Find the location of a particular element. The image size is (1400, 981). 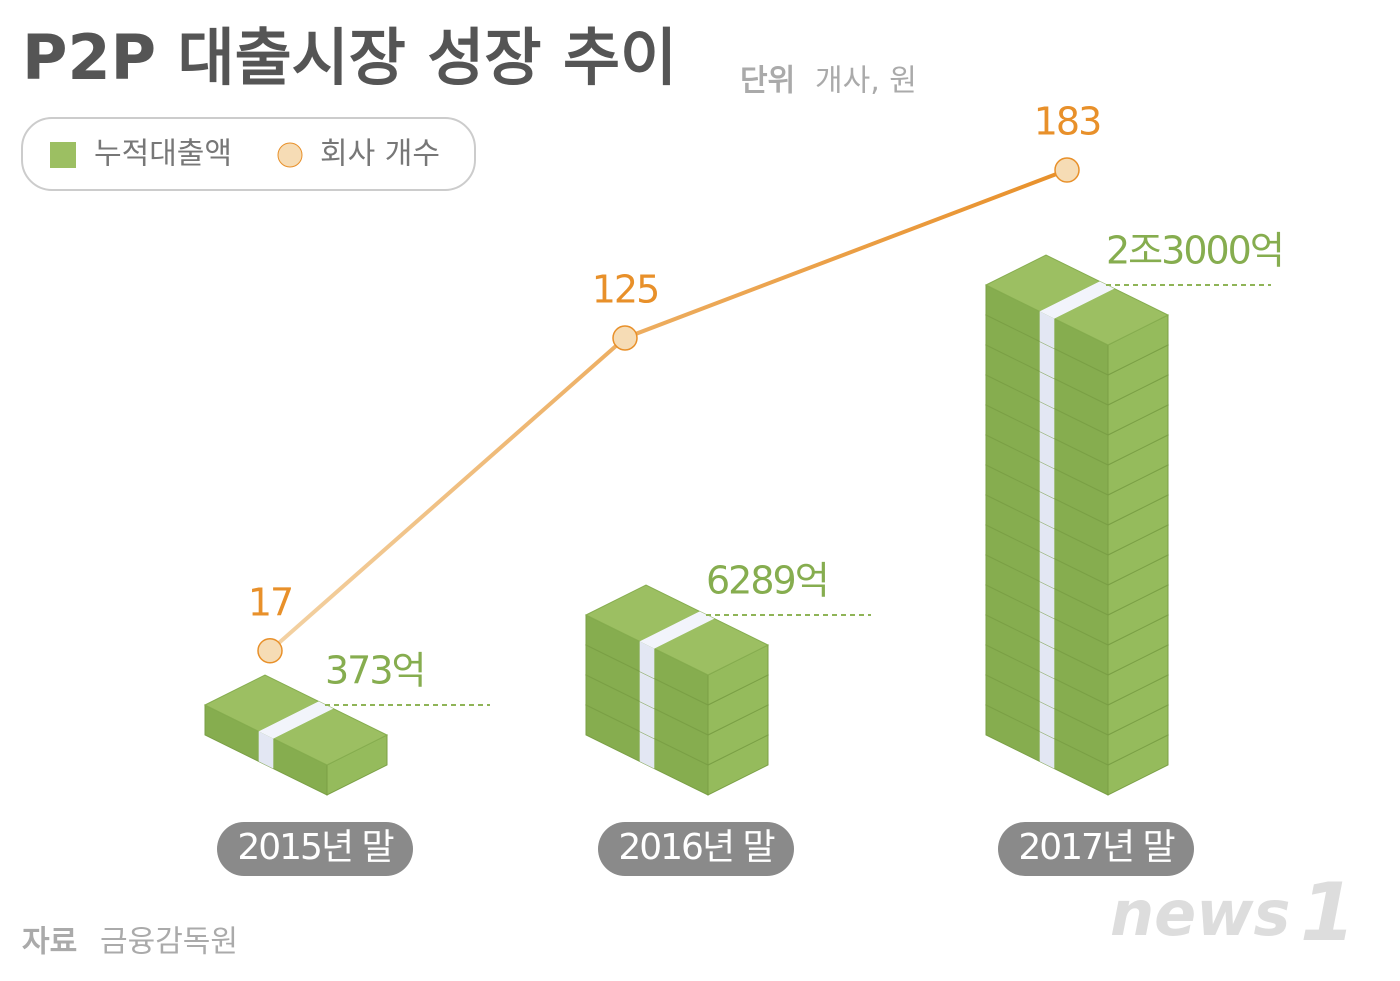

source: 금융감독원 is located at coordinates (169, 942).